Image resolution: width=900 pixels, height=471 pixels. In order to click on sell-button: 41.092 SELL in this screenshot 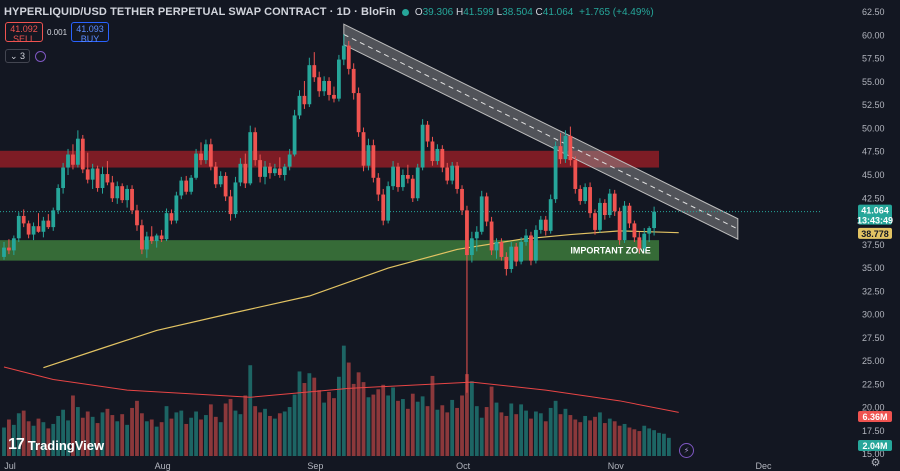, I will do `click(24, 33)`.